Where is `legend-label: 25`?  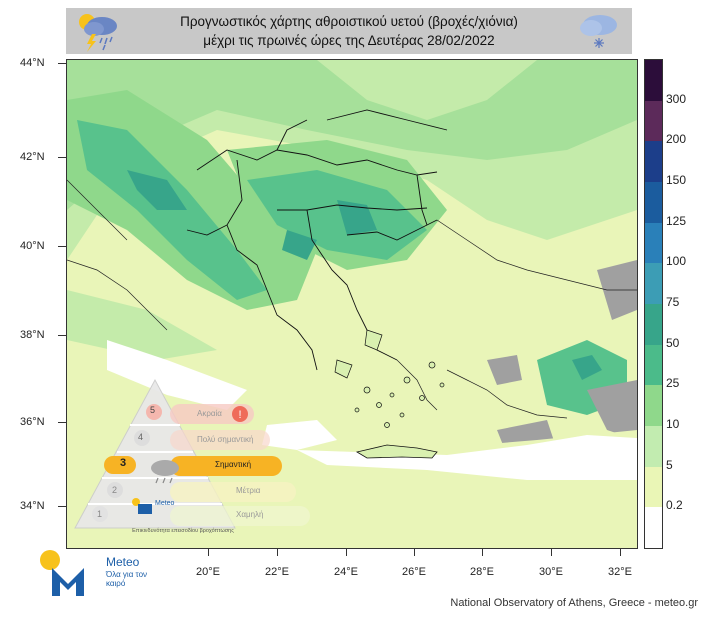
legend-label: 25 is located at coordinates (673, 383).